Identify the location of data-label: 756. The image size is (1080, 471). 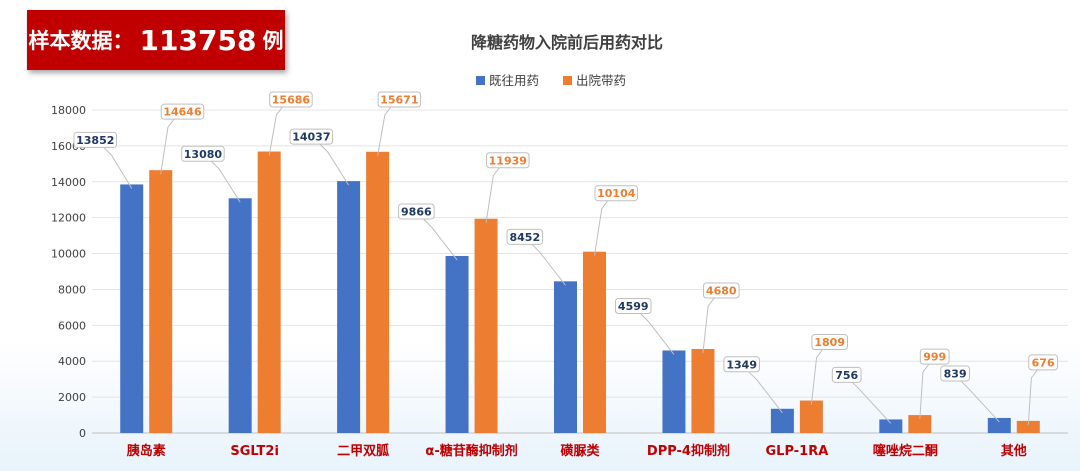
(846, 375).